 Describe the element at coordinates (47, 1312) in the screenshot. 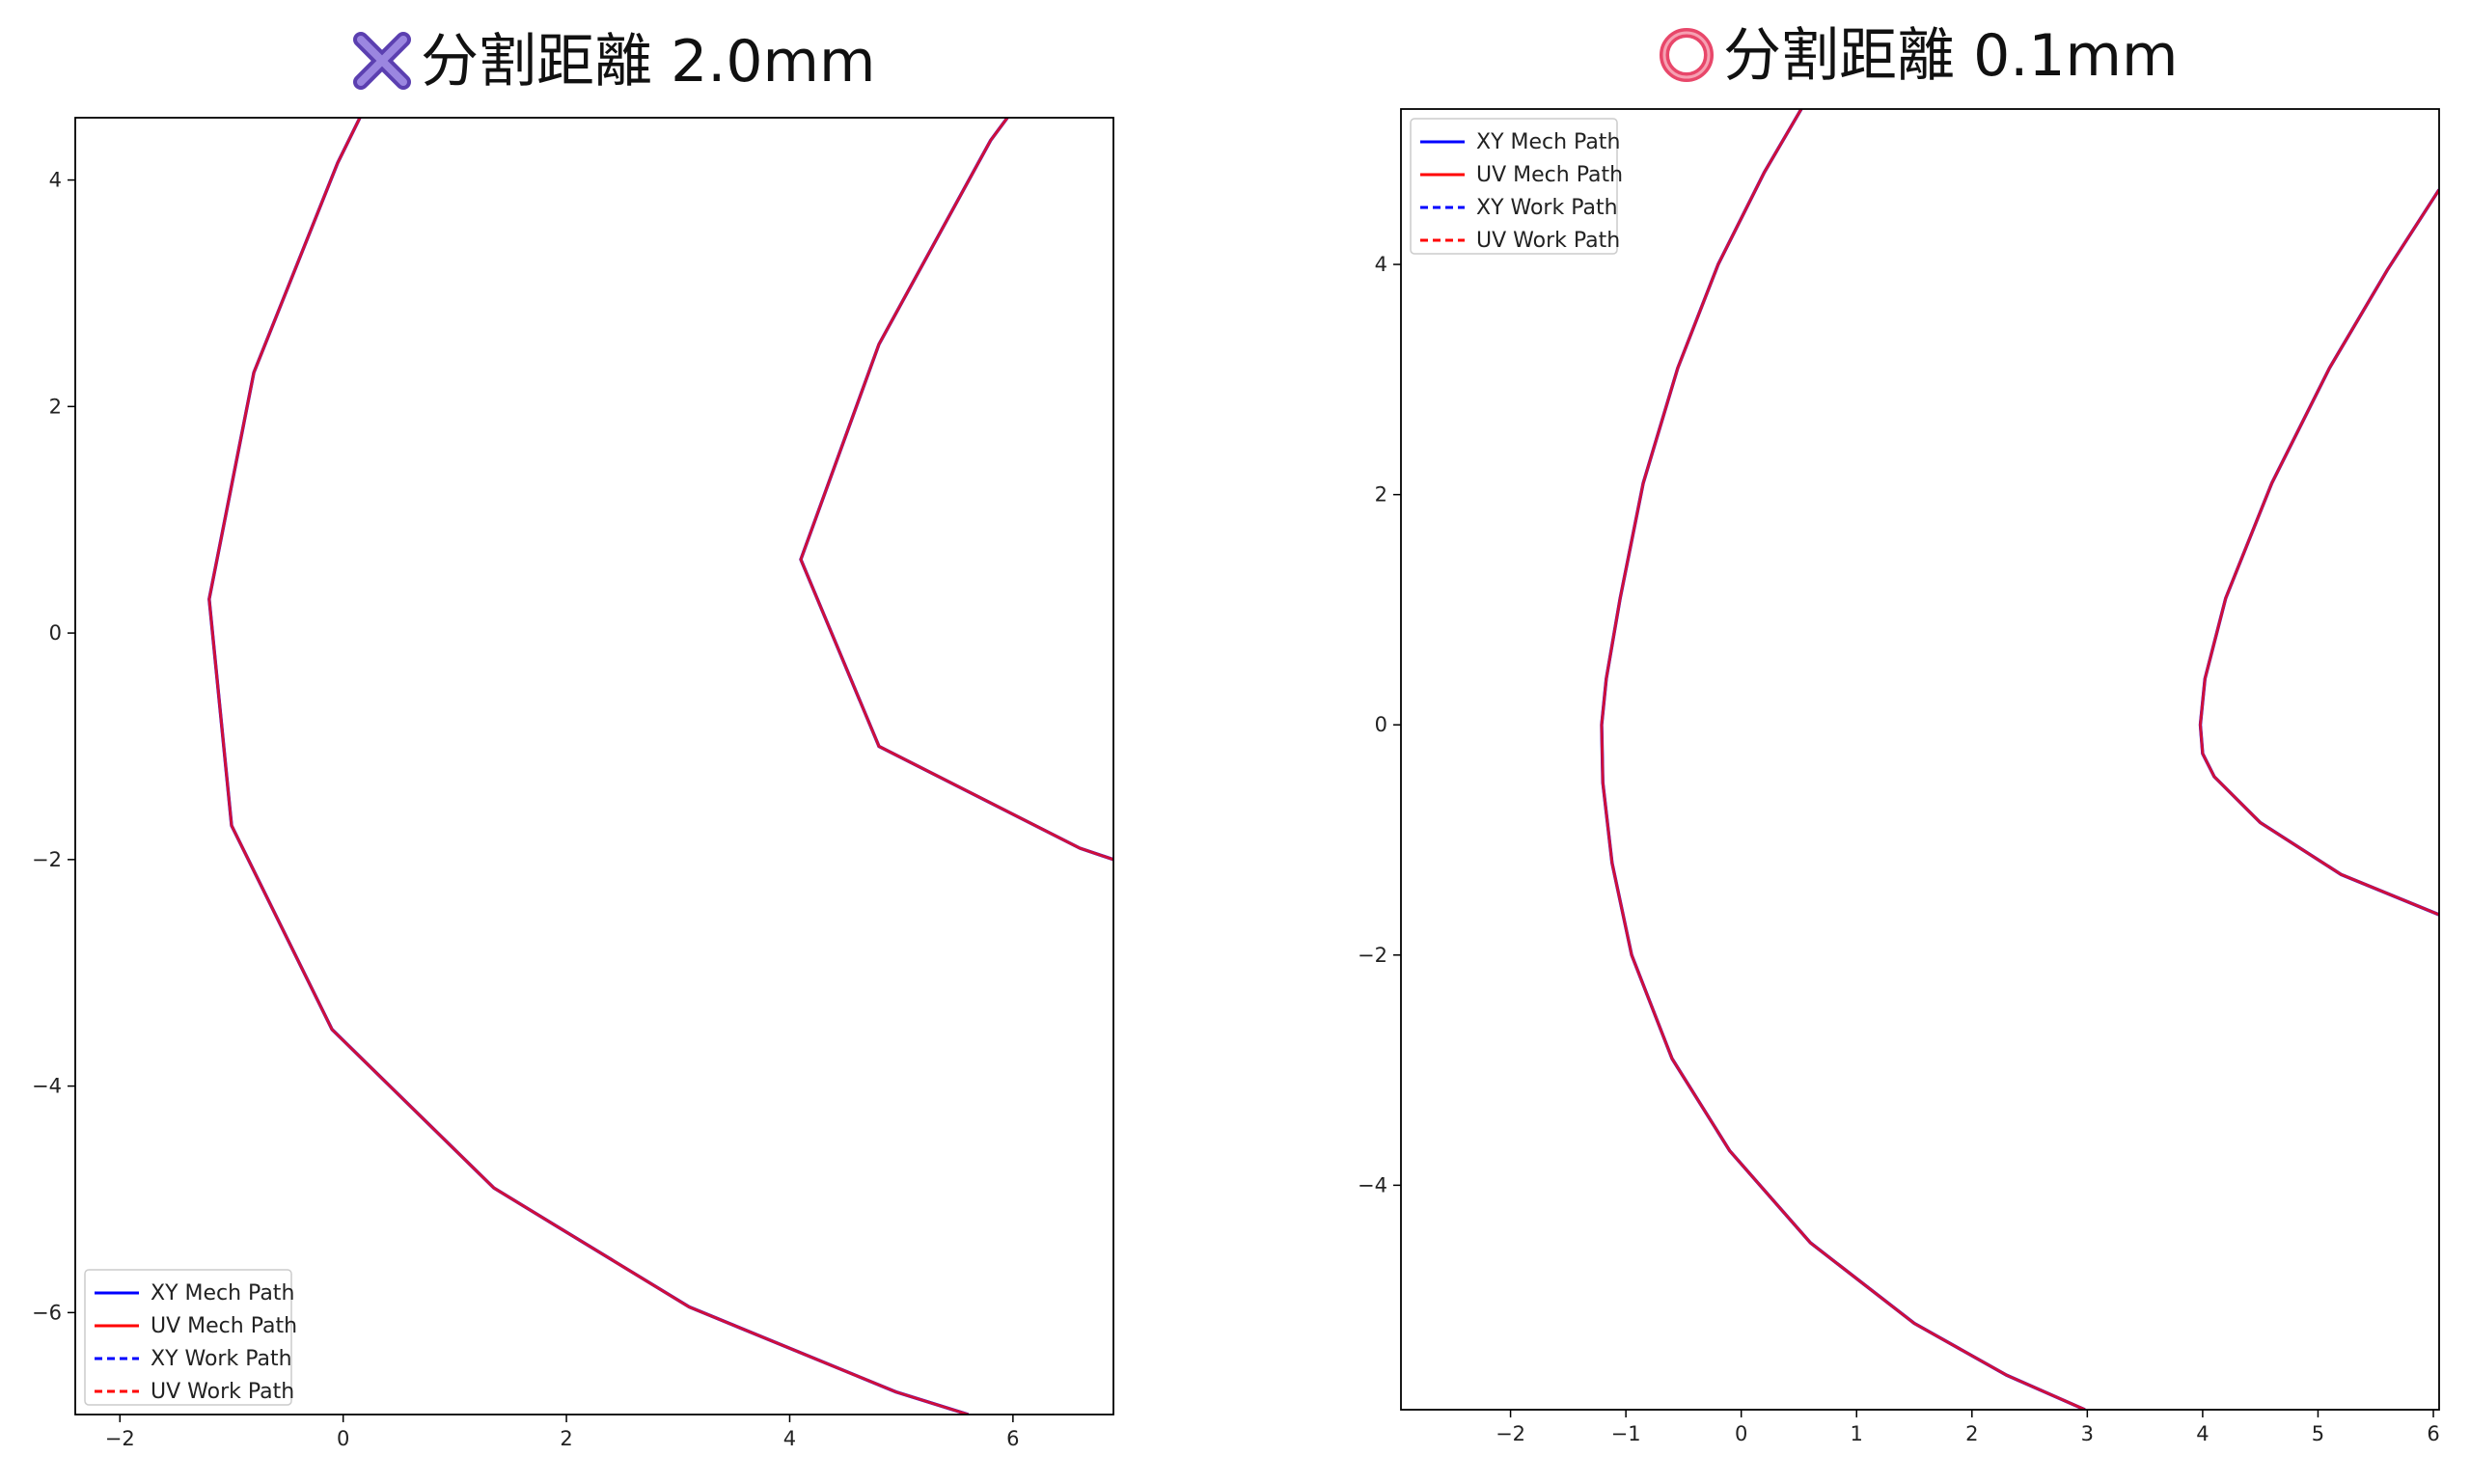

I see `y-tick-label: −6` at that location.